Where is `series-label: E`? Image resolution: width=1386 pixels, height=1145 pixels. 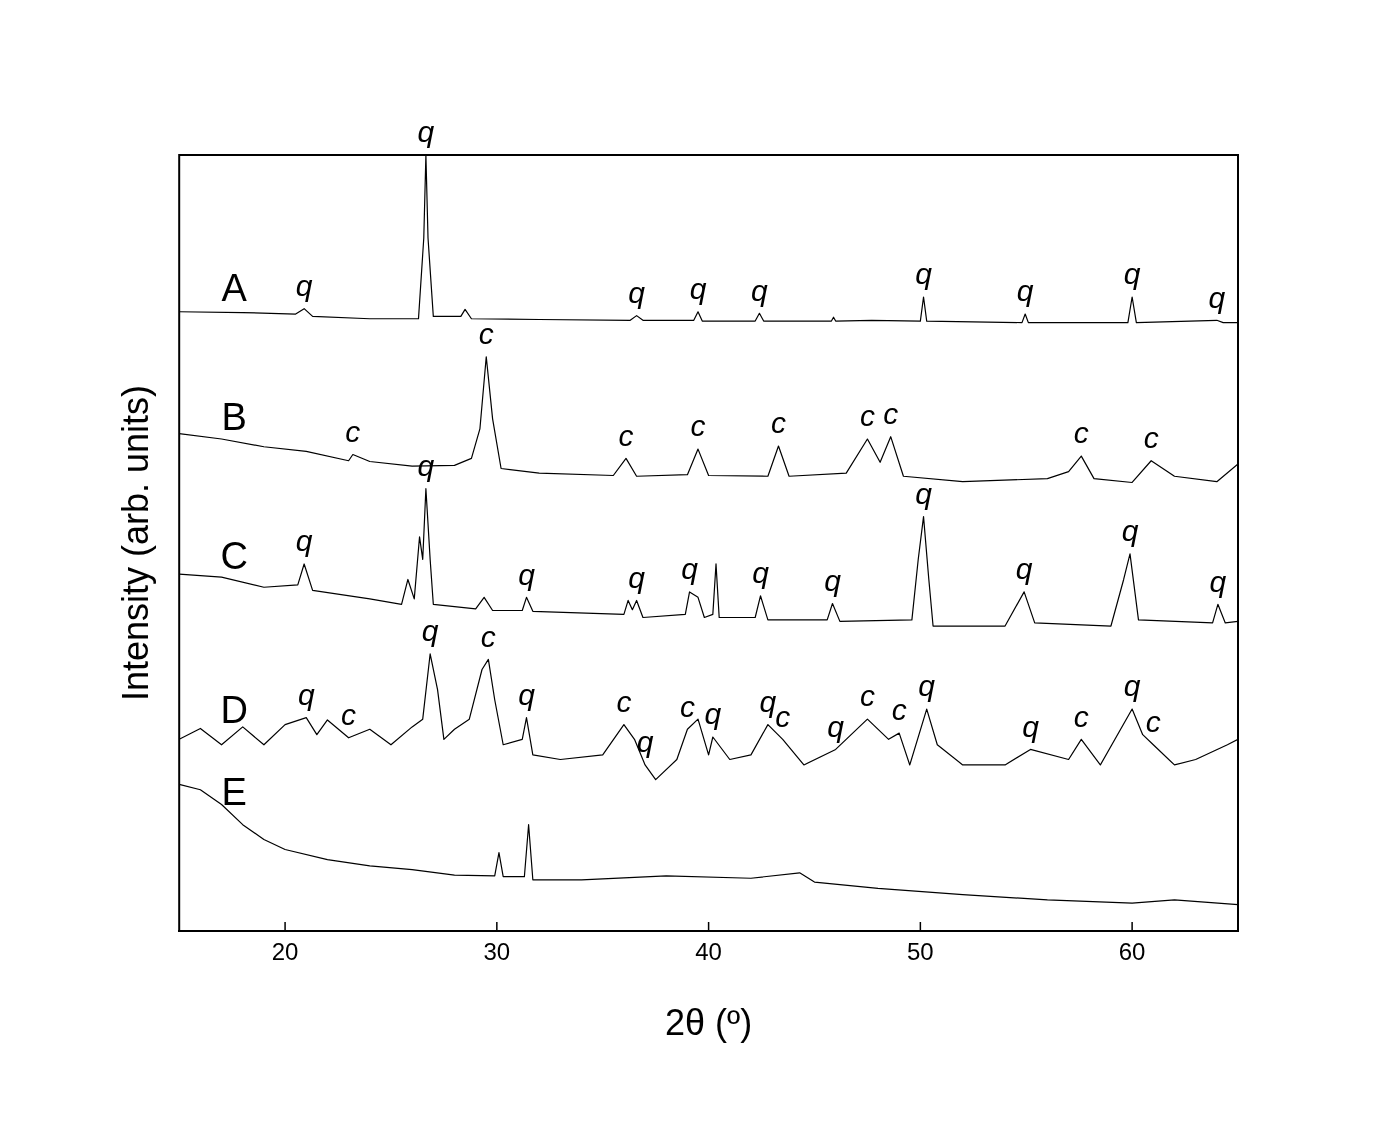
series-label: E is located at coordinates (234, 792).